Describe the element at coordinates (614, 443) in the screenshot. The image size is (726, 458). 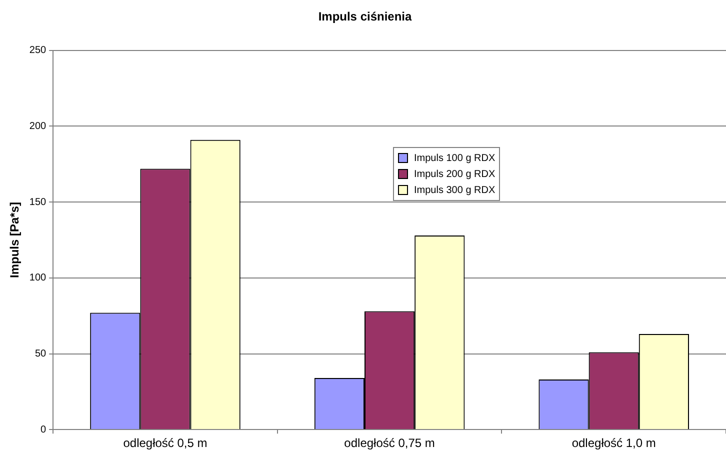
I see `x-tick-label: odległość 1,0 m` at that location.